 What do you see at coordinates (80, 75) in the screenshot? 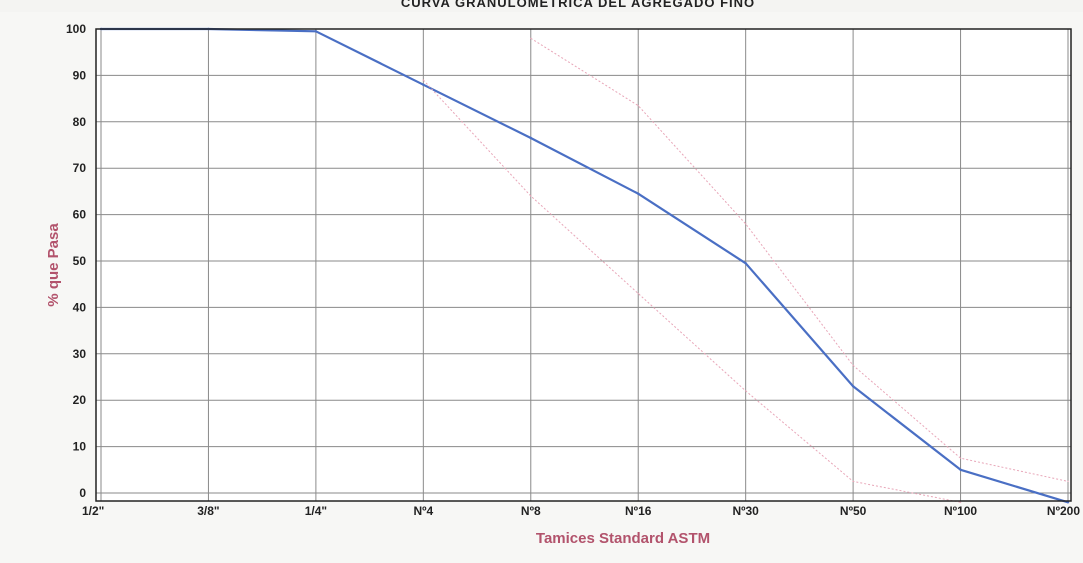
I see `y-tick-label: 90` at bounding box center [80, 75].